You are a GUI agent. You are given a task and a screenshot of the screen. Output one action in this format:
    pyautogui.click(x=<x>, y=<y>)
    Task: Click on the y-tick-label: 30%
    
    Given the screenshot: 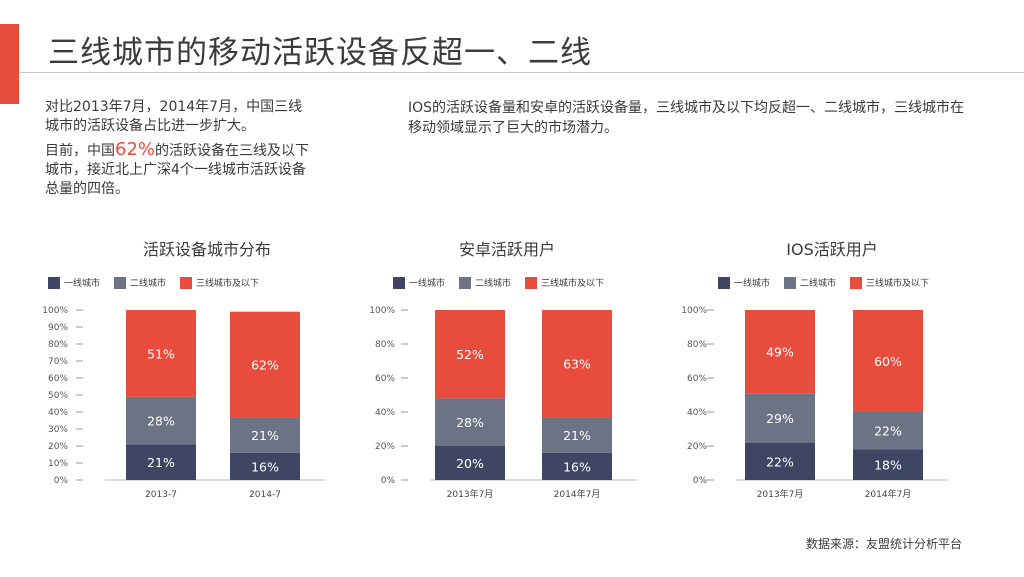 What is the action you would take?
    pyautogui.click(x=58, y=430)
    